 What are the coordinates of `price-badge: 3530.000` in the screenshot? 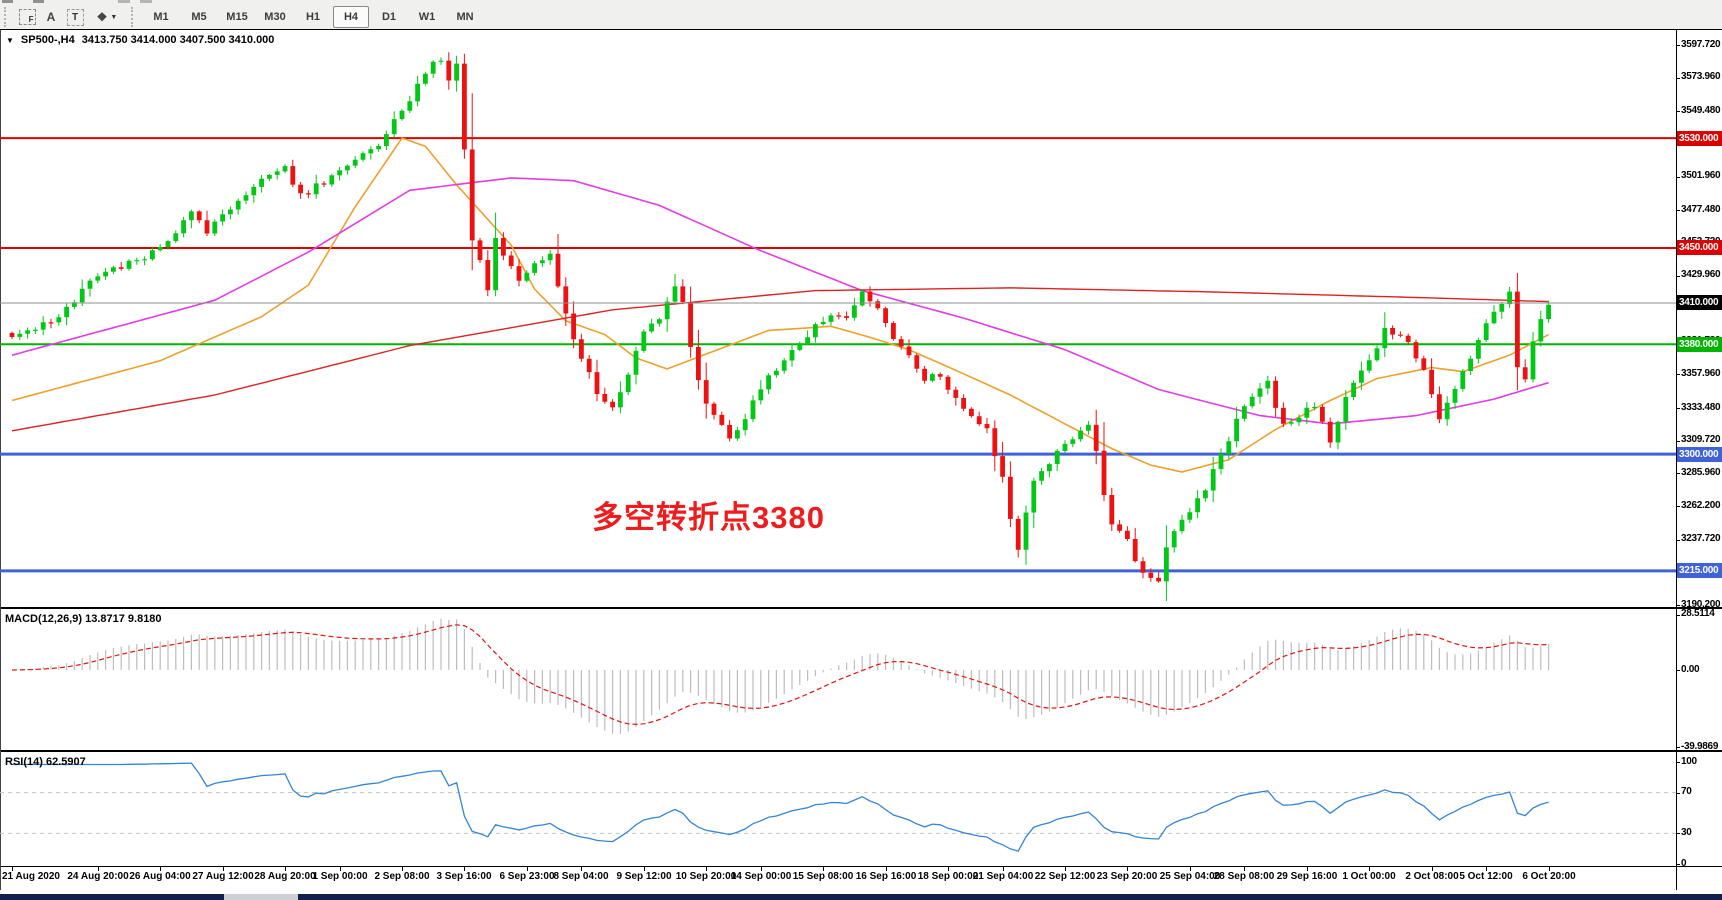 It's located at (1699, 138).